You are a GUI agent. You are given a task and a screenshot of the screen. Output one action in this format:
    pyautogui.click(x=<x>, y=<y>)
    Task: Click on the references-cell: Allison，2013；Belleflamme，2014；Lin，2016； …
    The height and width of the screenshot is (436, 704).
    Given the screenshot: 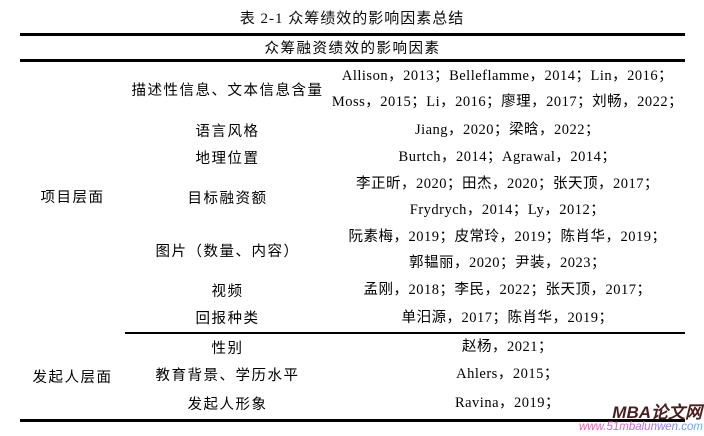 What is the action you would take?
    pyautogui.click(x=507, y=89)
    